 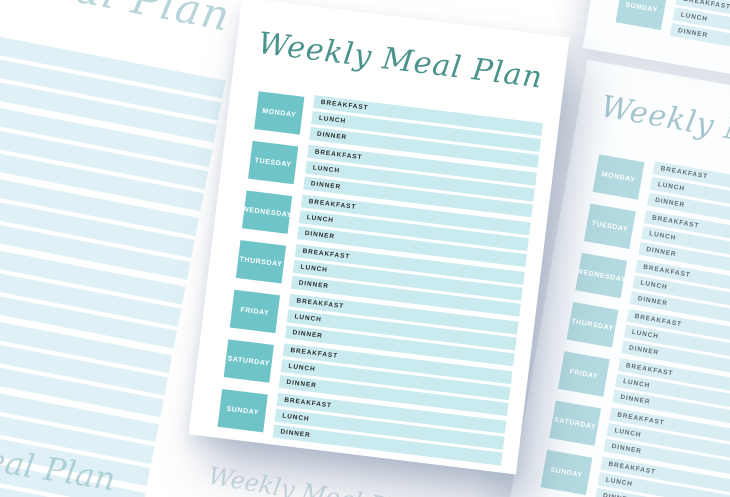 What do you see at coordinates (700, 49) in the screenshot?
I see `meal-row: DINNER` at bounding box center [700, 49].